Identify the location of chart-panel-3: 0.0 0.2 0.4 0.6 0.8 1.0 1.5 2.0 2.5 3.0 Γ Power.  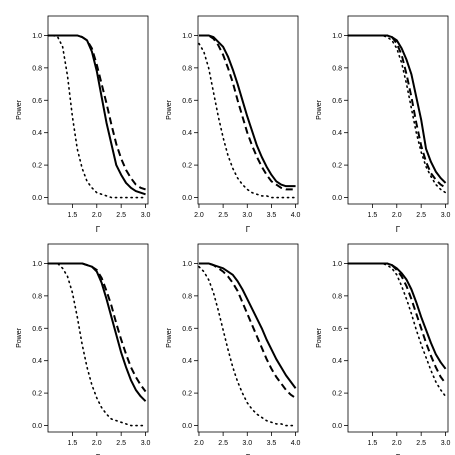
(383, 124).